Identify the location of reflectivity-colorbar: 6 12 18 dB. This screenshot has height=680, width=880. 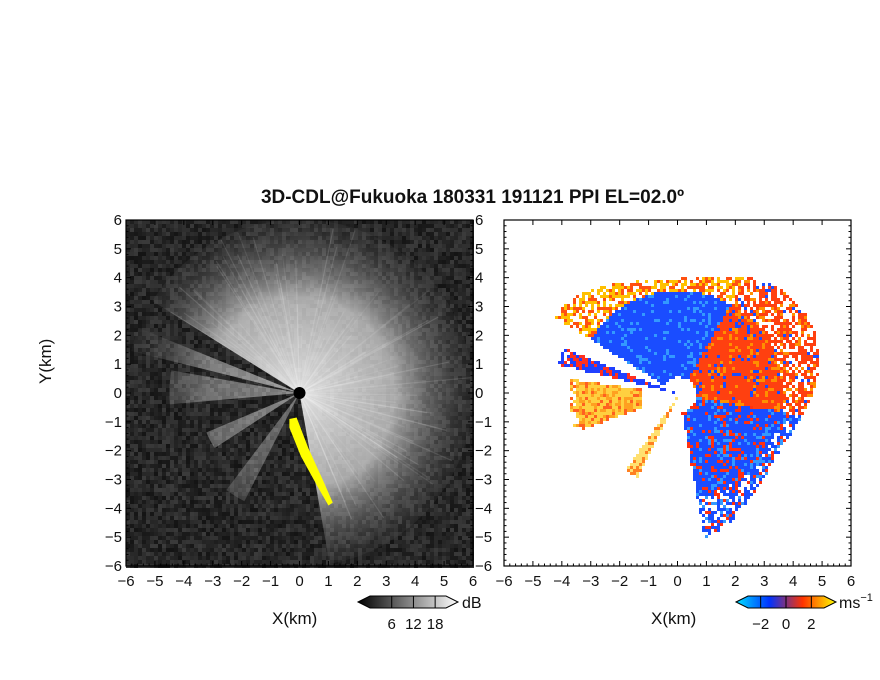
(419, 614).